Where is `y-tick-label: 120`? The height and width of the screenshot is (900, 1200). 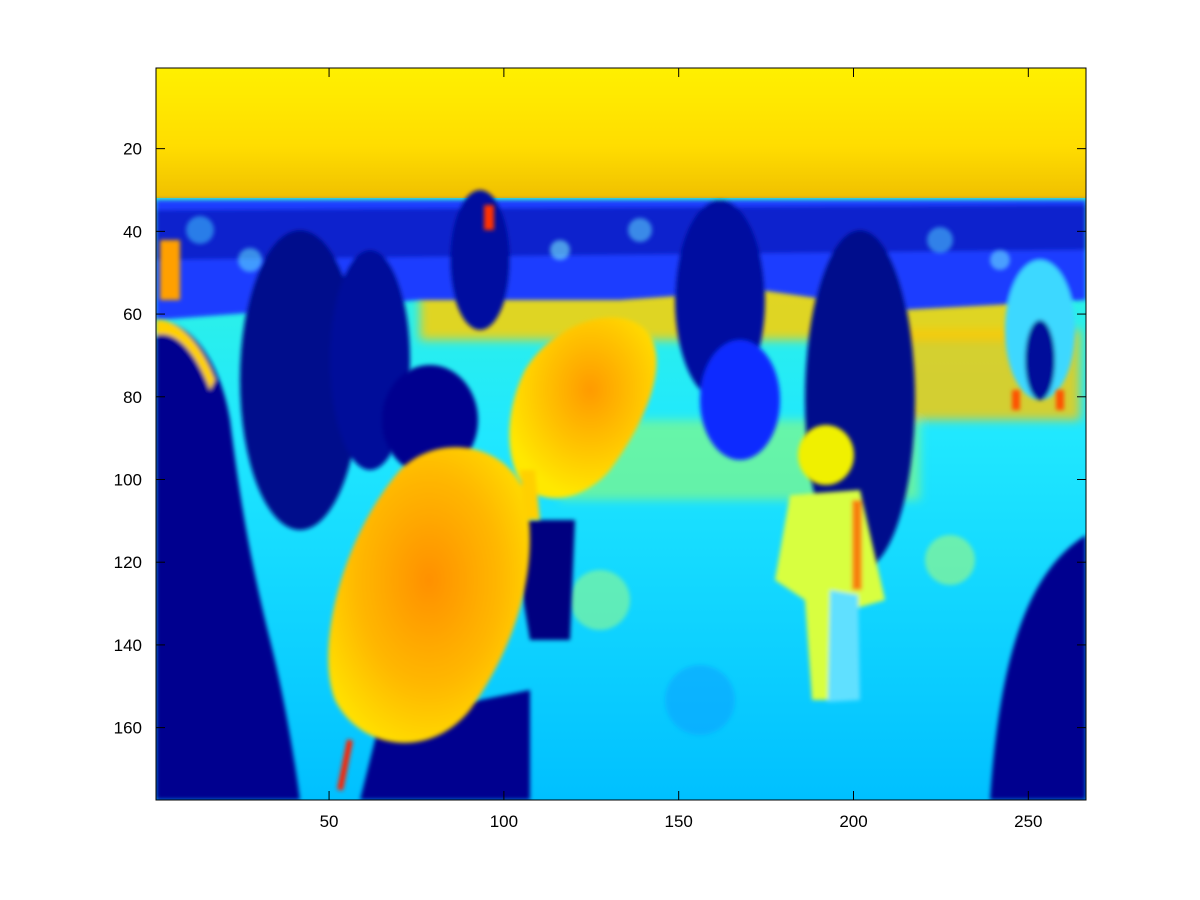 y-tick-label: 120 is located at coordinates (128, 562).